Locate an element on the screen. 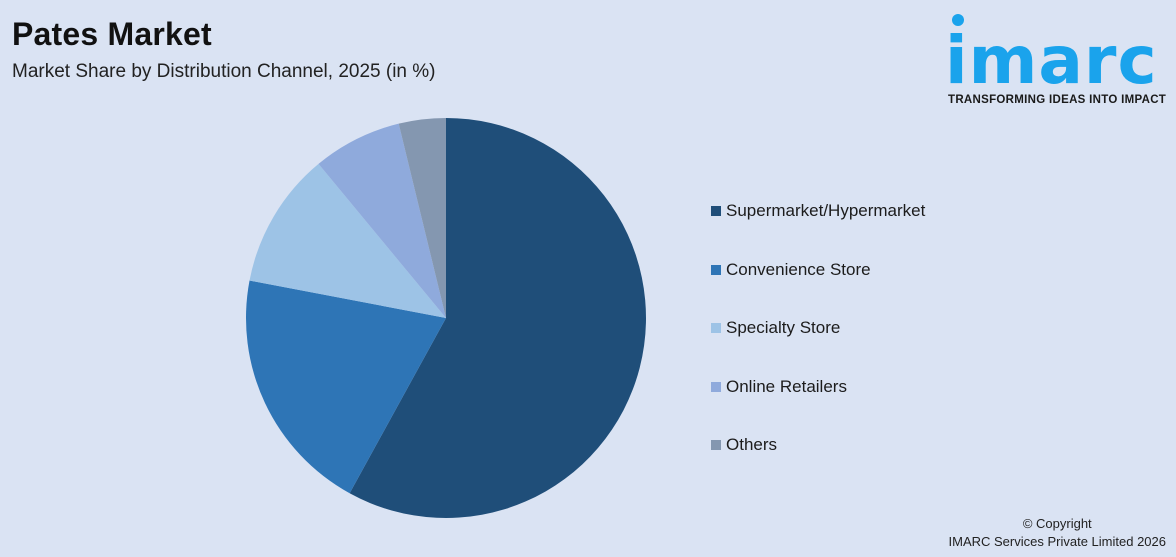 This screenshot has width=1176, height=557. logo-dot-icon is located at coordinates (958, 20).